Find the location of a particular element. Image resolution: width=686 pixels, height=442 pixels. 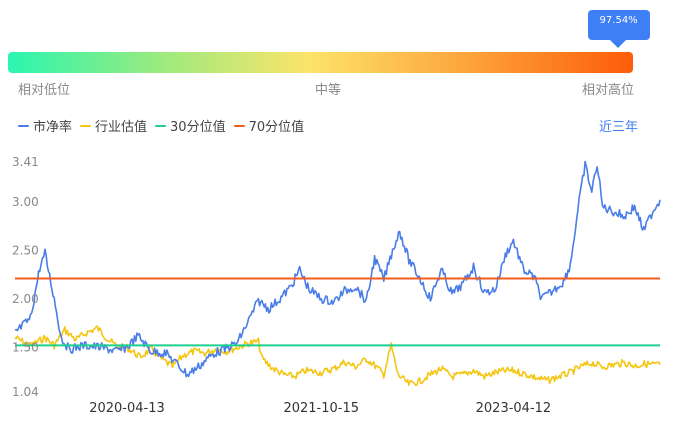

legend-swatch-p70 is located at coordinates (239, 125).